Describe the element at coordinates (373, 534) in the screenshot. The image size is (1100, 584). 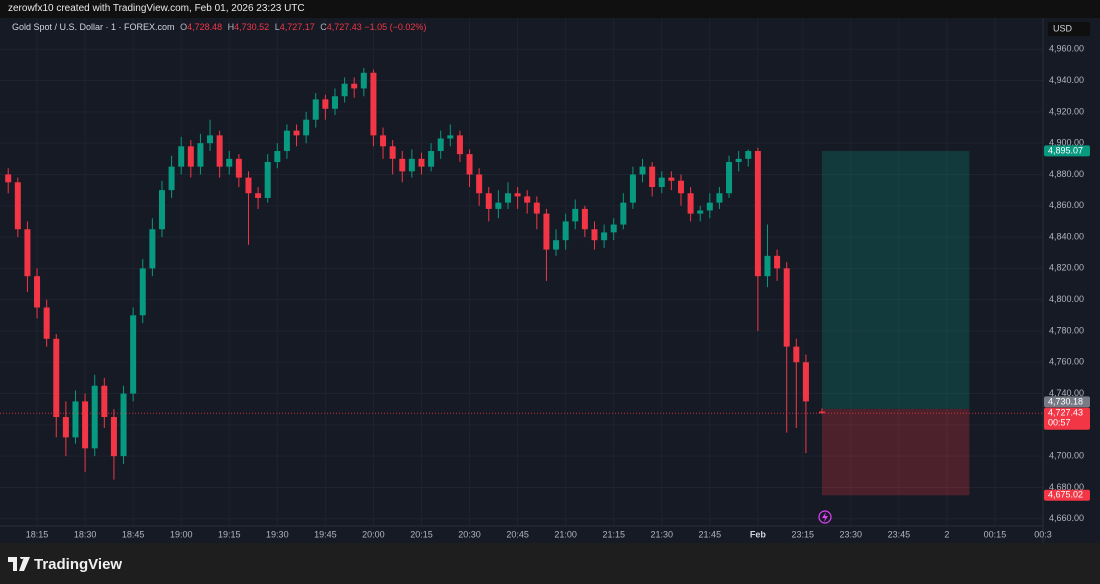
I see `x-tick-label: 20:00` at that location.